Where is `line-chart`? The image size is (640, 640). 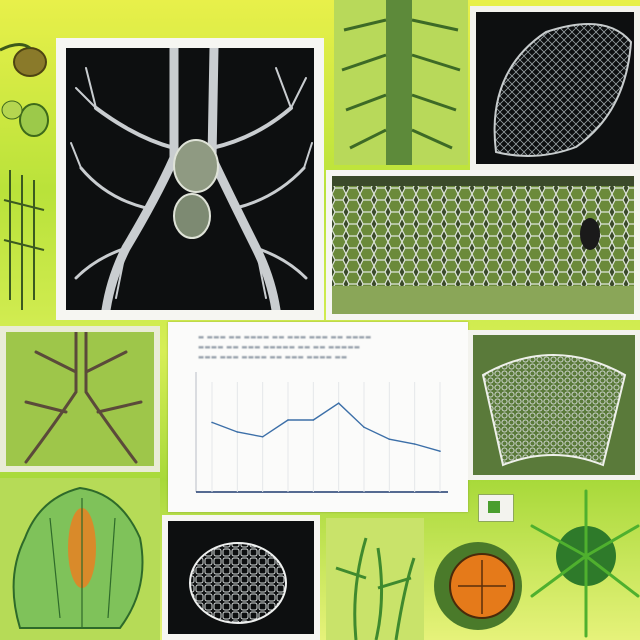 line-chart is located at coordinates (321, 432).